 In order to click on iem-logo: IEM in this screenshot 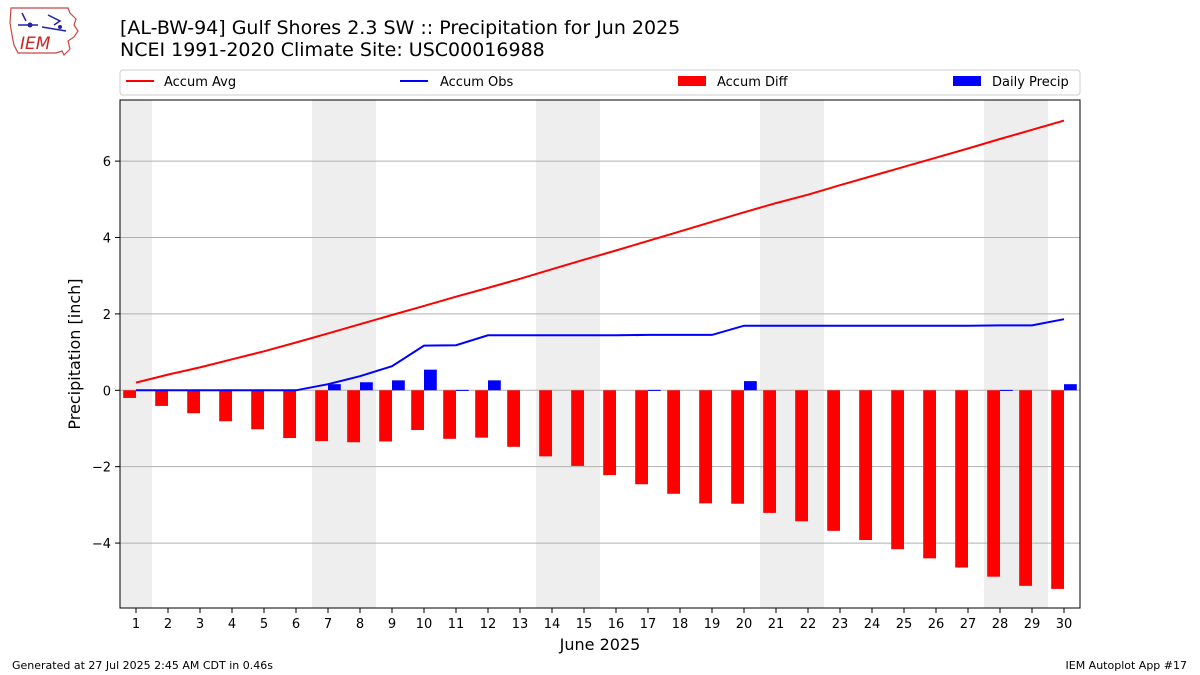, I will do `click(46, 34)`.